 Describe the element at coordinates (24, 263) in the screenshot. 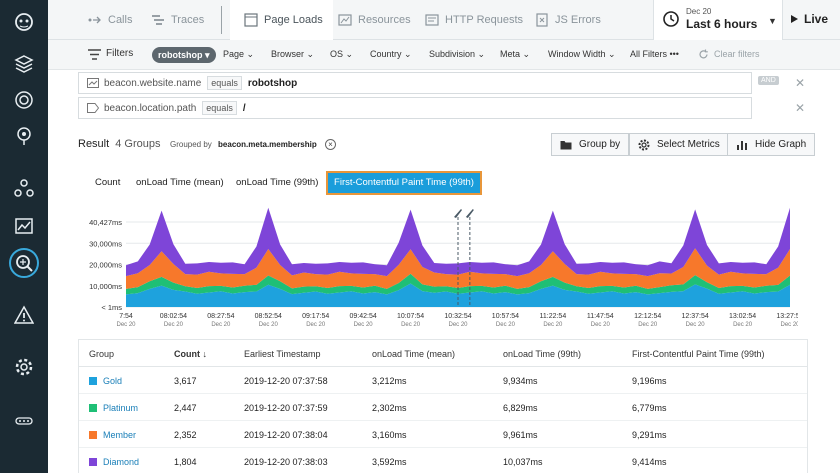

I see `search-analytics-icon` at that location.